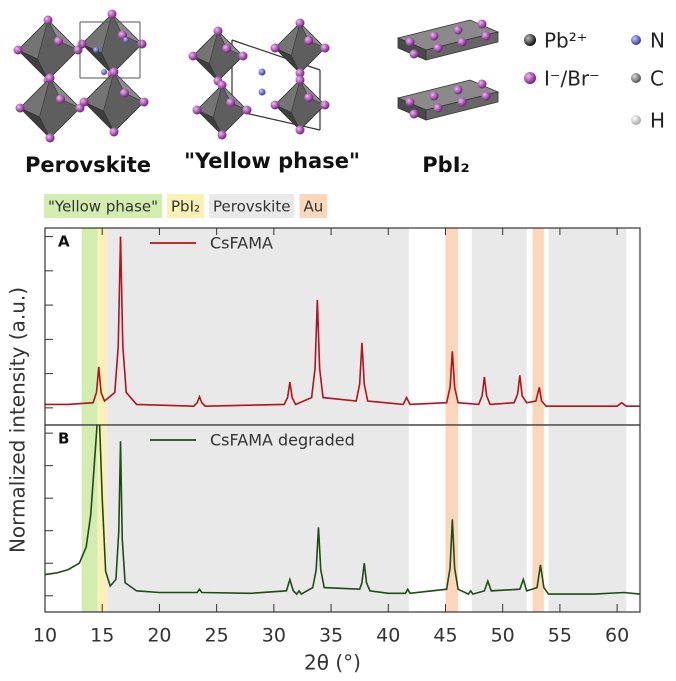 The width and height of the screenshot is (676, 681). What do you see at coordinates (88, 165) in the screenshot?
I see `structure-label: Perovskite` at bounding box center [88, 165].